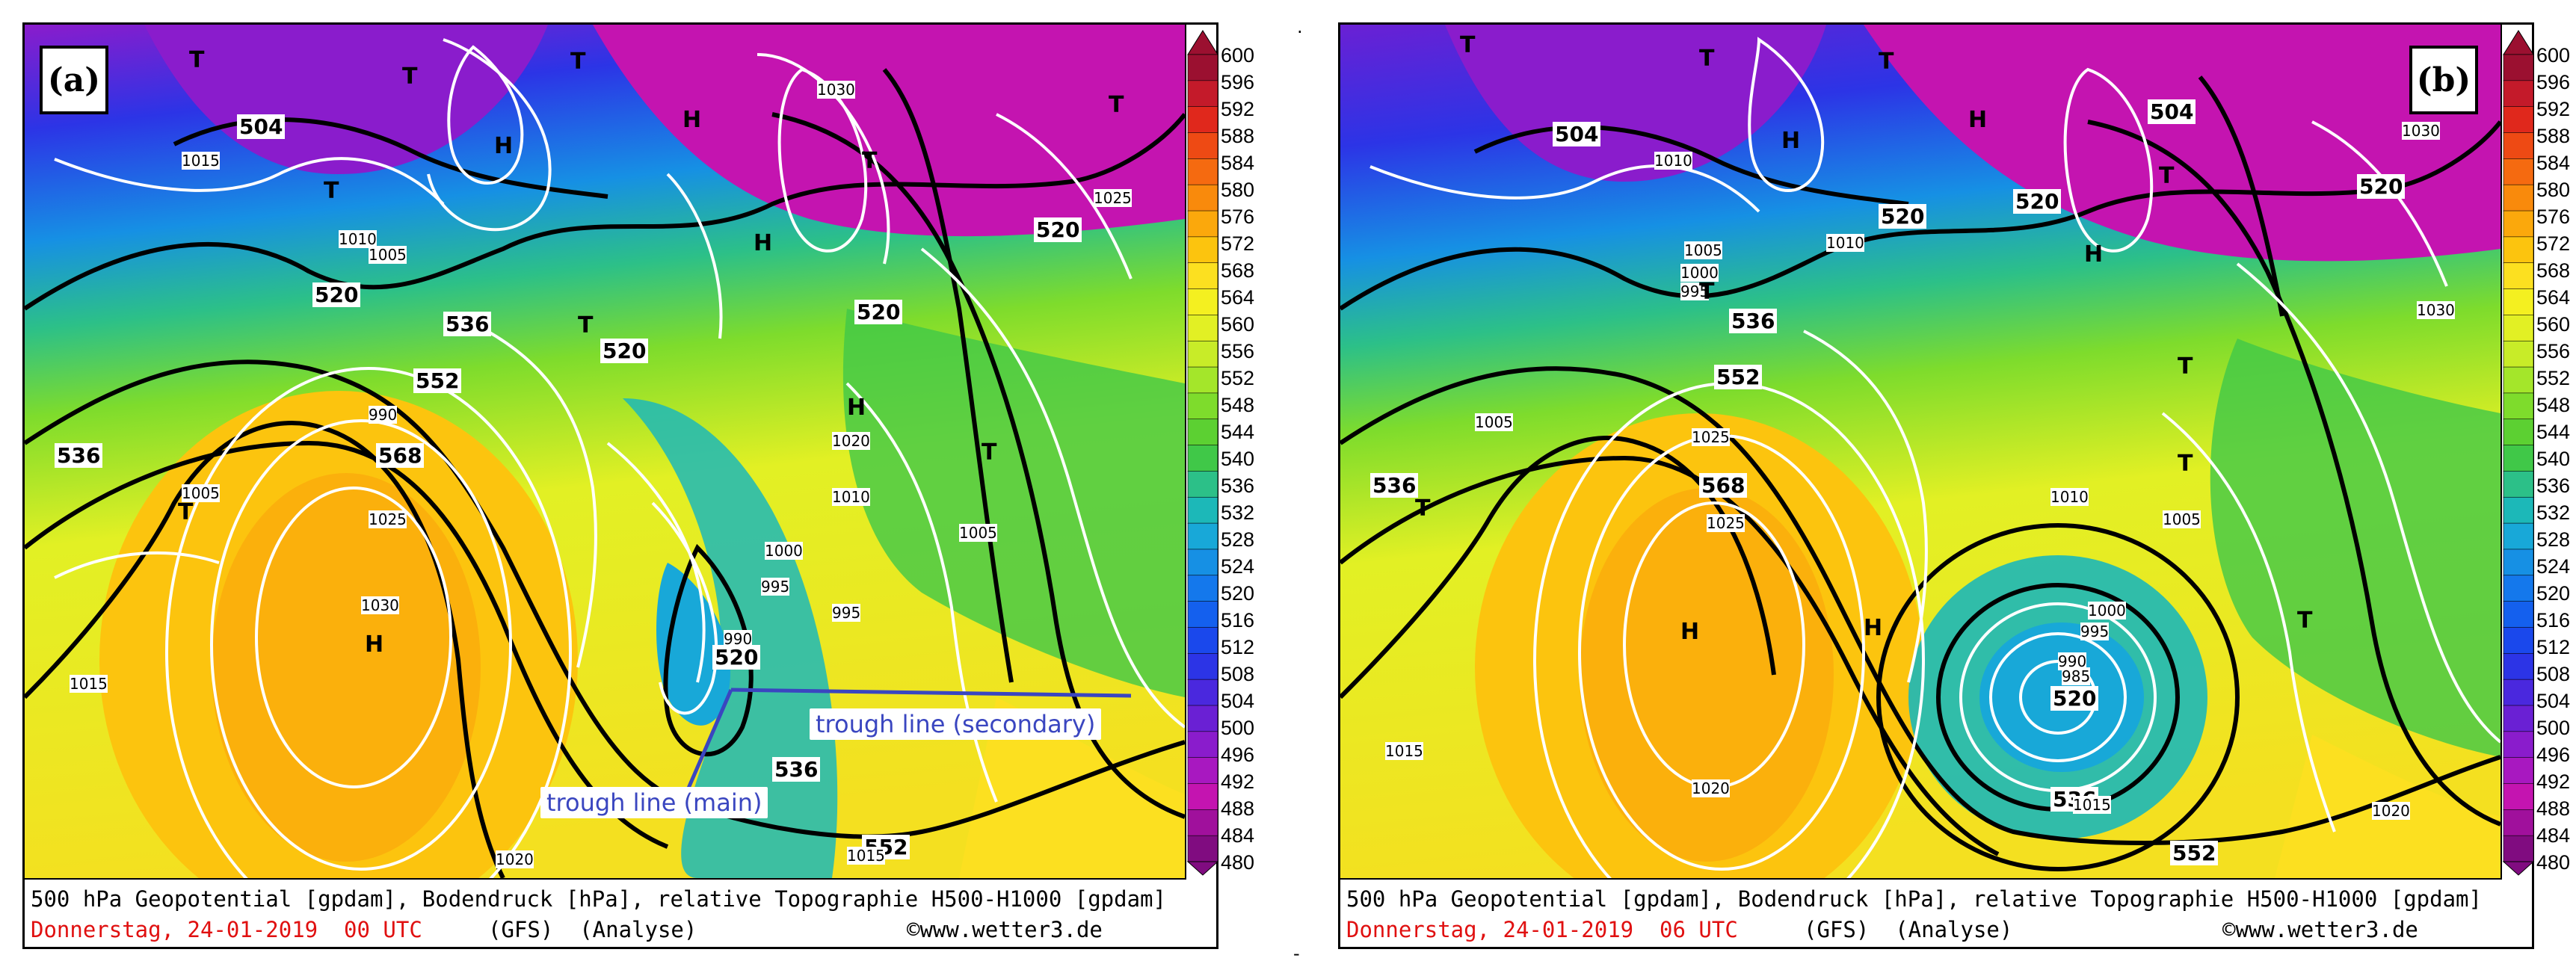  What do you see at coordinates (1695, 291) in the screenshot?
I see `pressure-label: 995` at bounding box center [1695, 291].